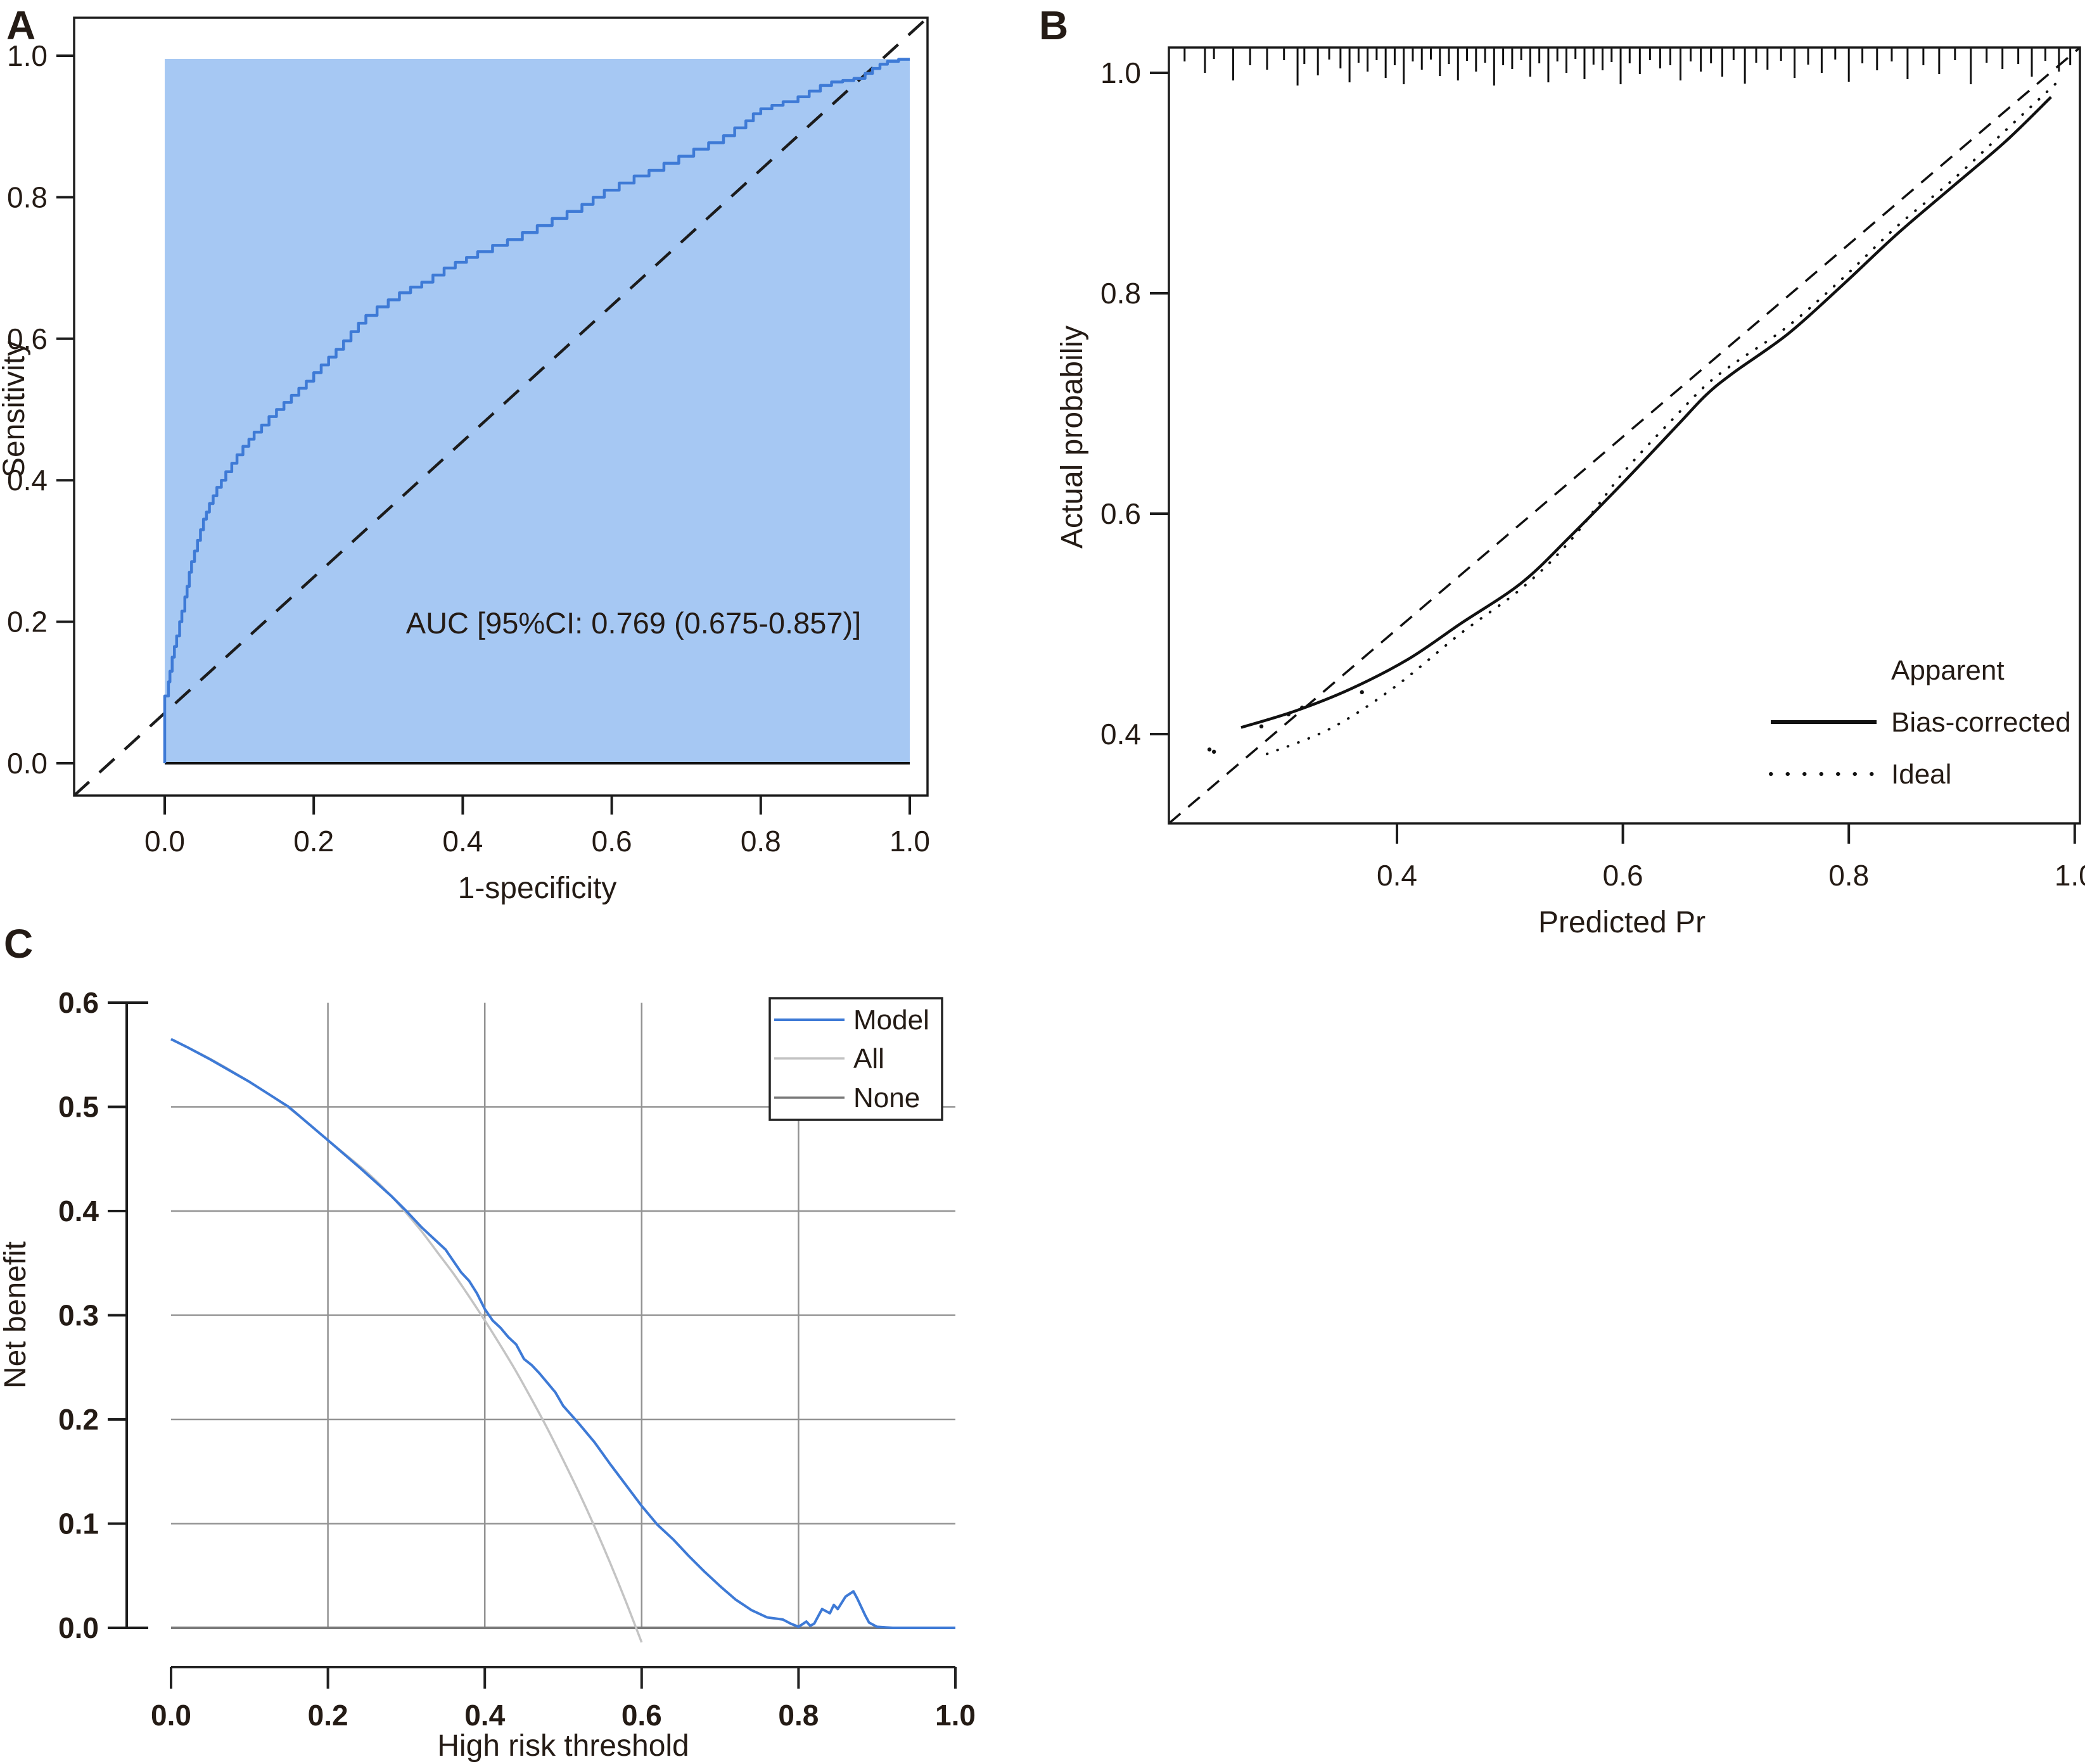 This screenshot has width=2085, height=1764. I want to click on panel-c-x-tick-label: 0.8, so click(798, 1716).